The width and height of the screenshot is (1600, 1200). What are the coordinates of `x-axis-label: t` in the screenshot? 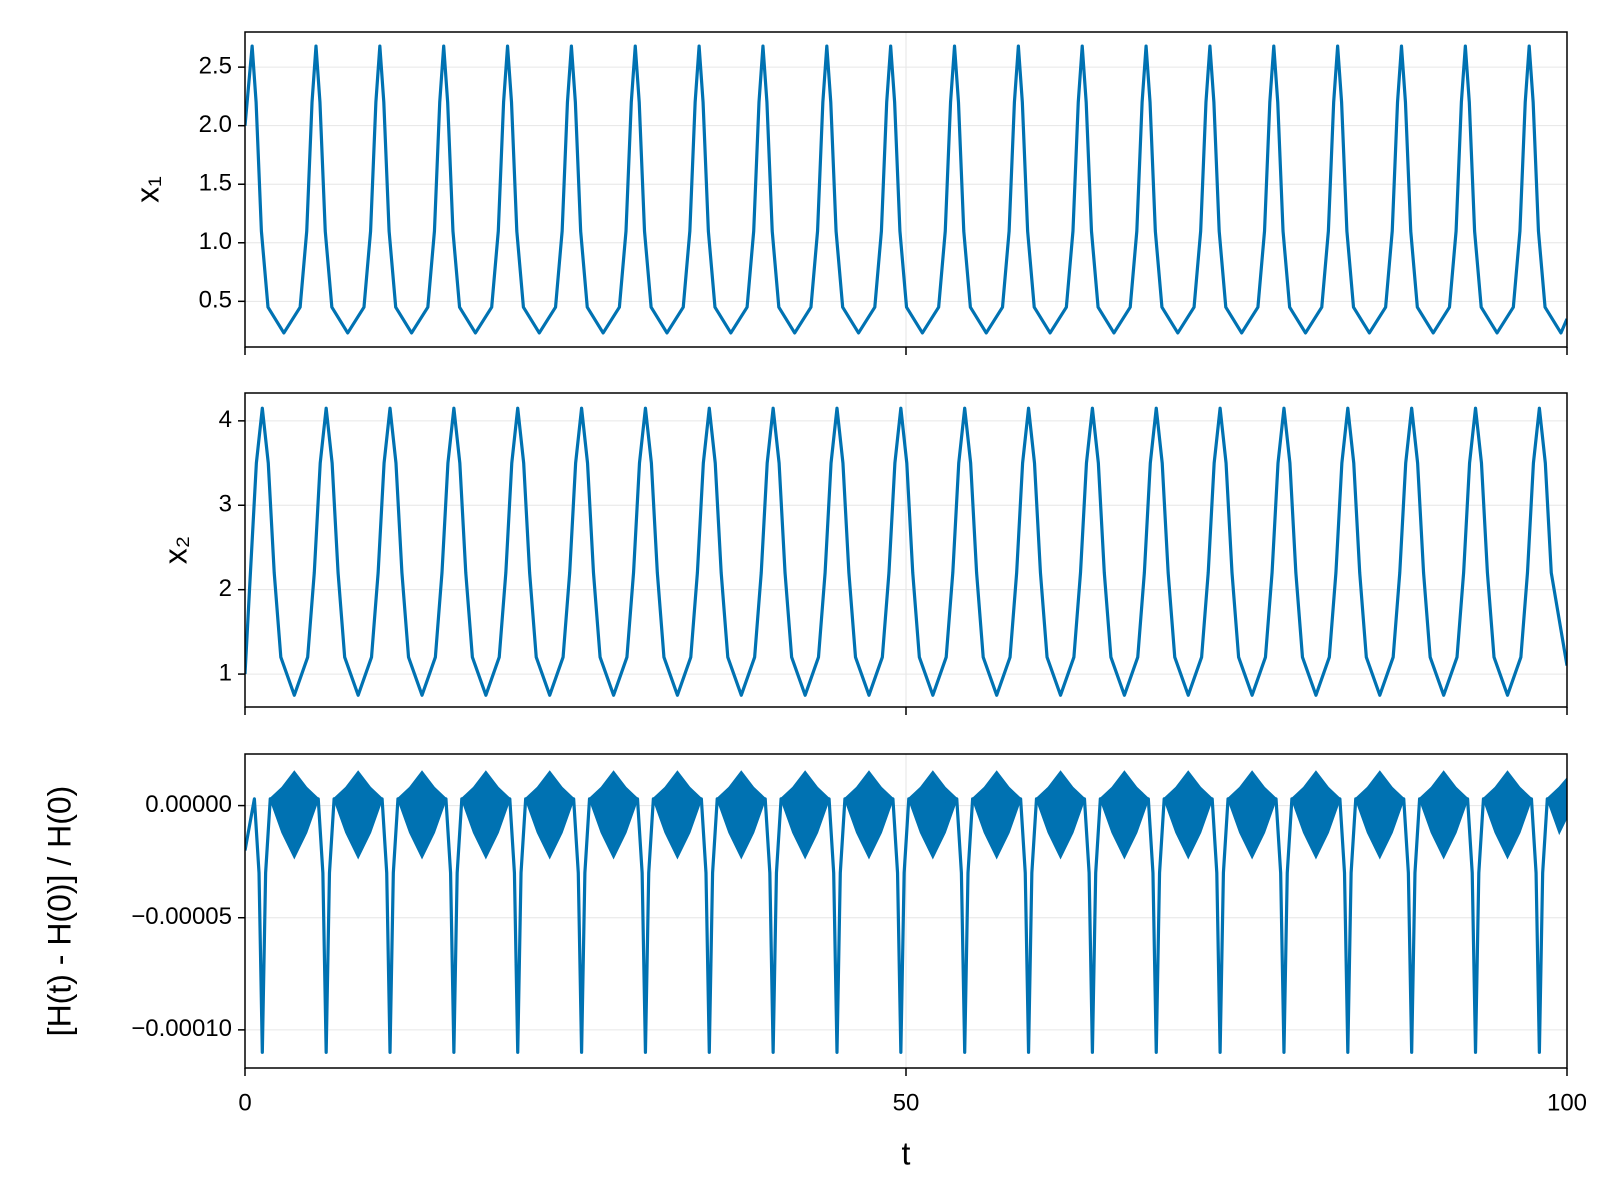 It's located at (906, 1153).